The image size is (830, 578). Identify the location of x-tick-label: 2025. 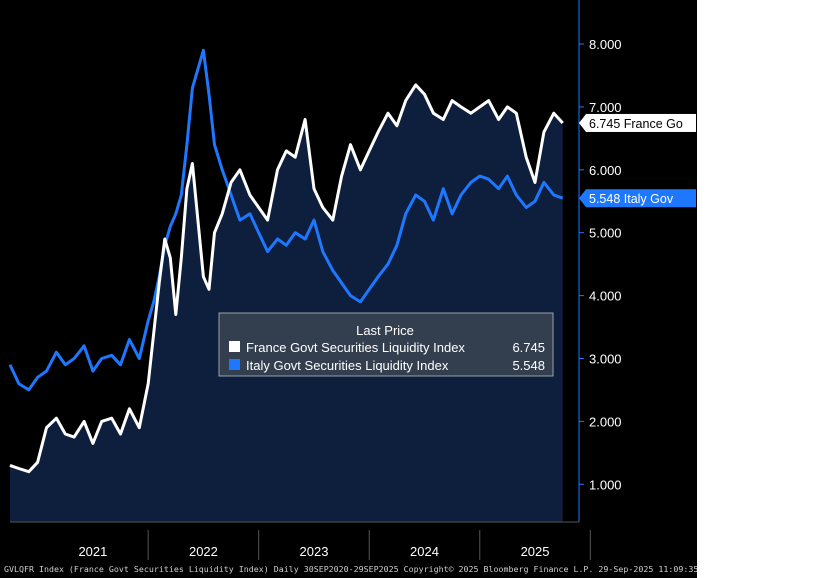
(535, 551).